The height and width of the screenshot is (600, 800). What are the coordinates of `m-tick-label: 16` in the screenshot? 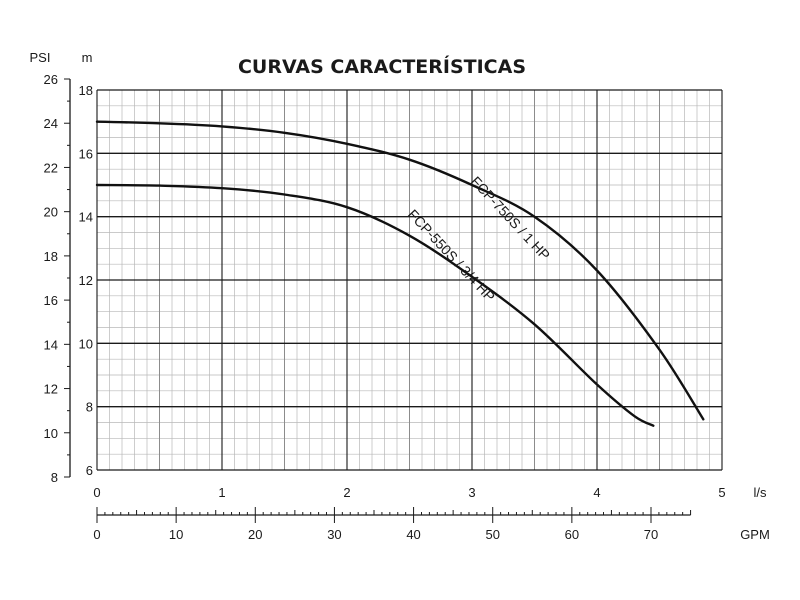 It's located at (86, 153).